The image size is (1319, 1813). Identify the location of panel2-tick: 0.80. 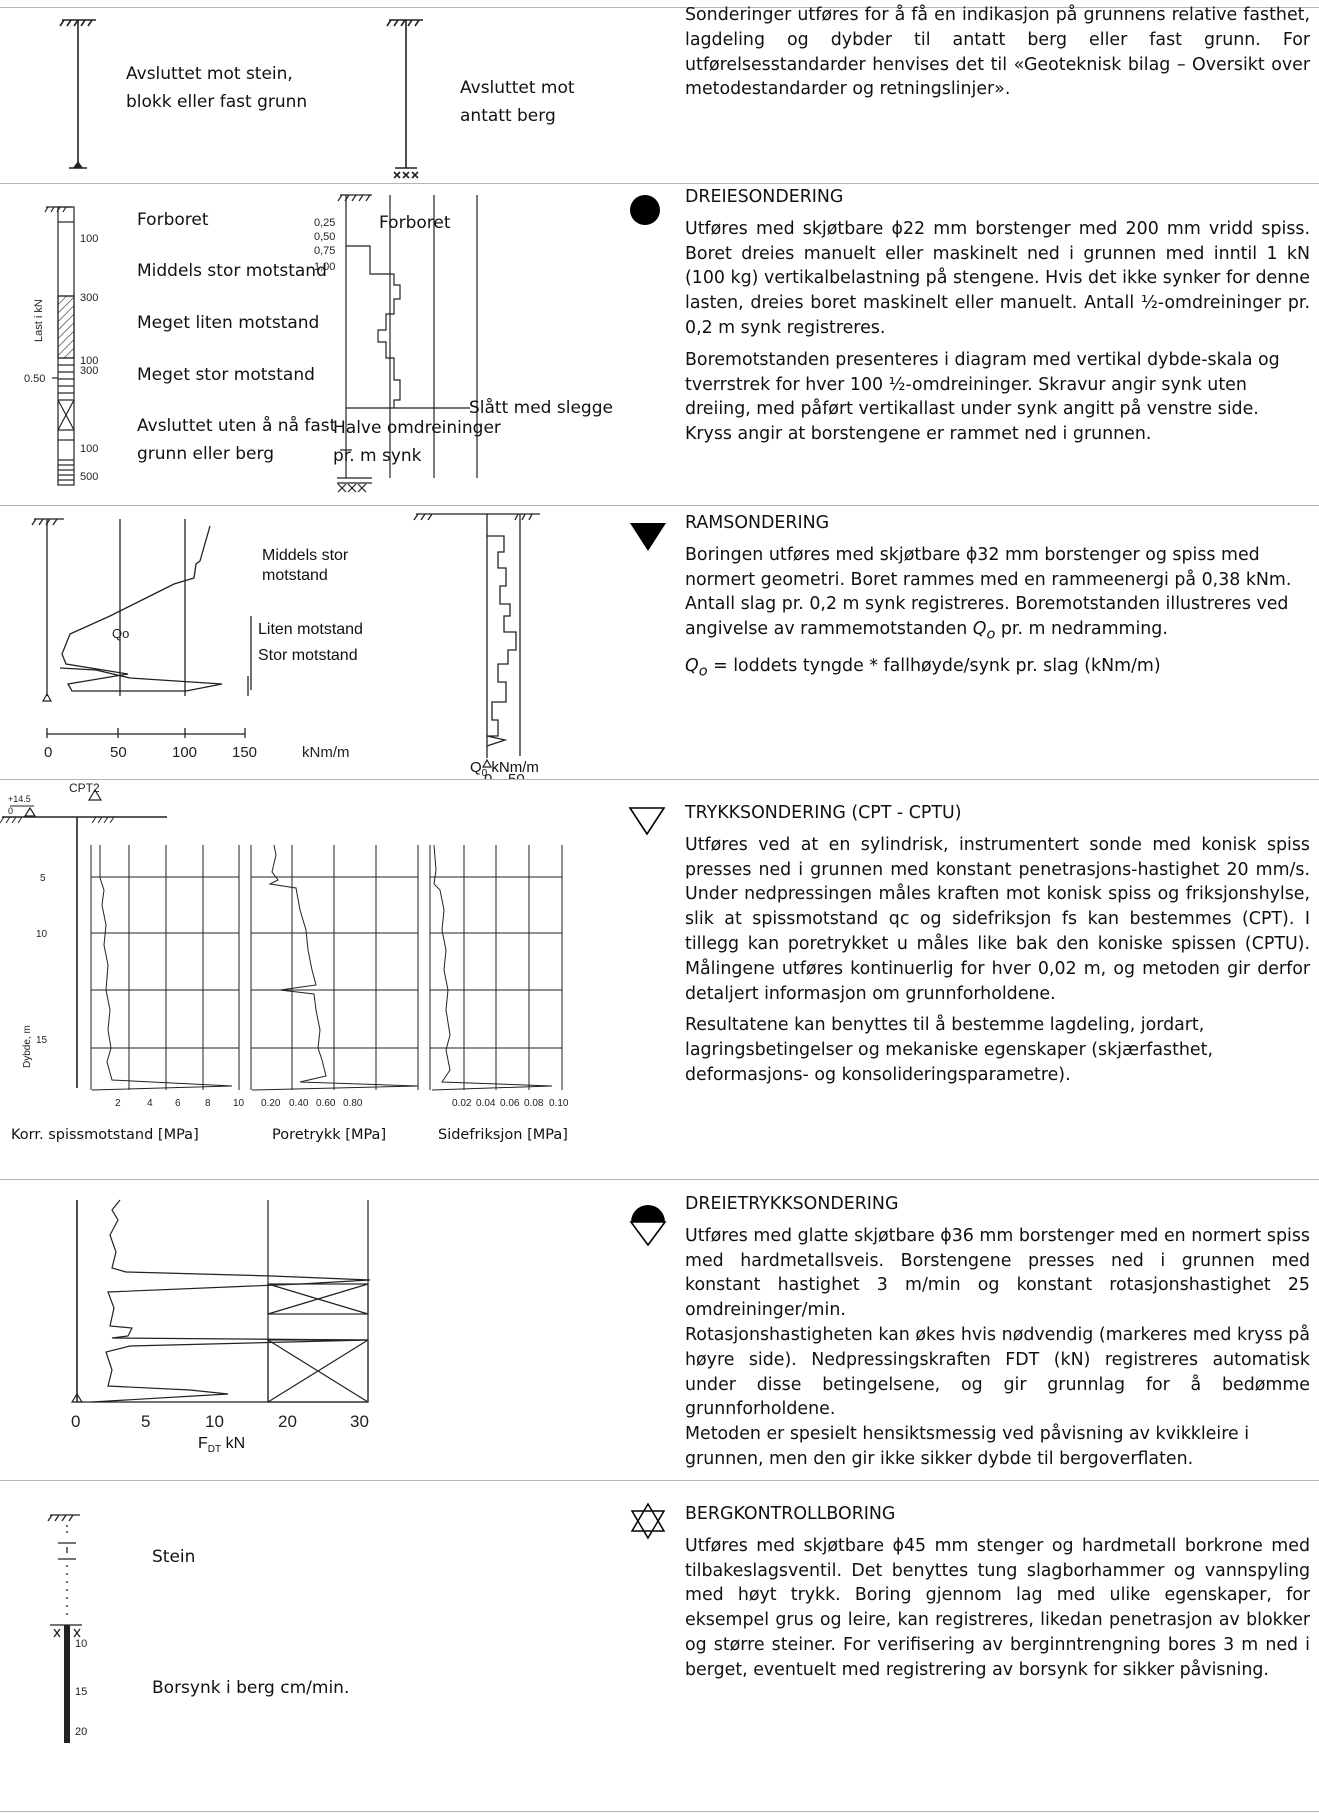
(353, 1103).